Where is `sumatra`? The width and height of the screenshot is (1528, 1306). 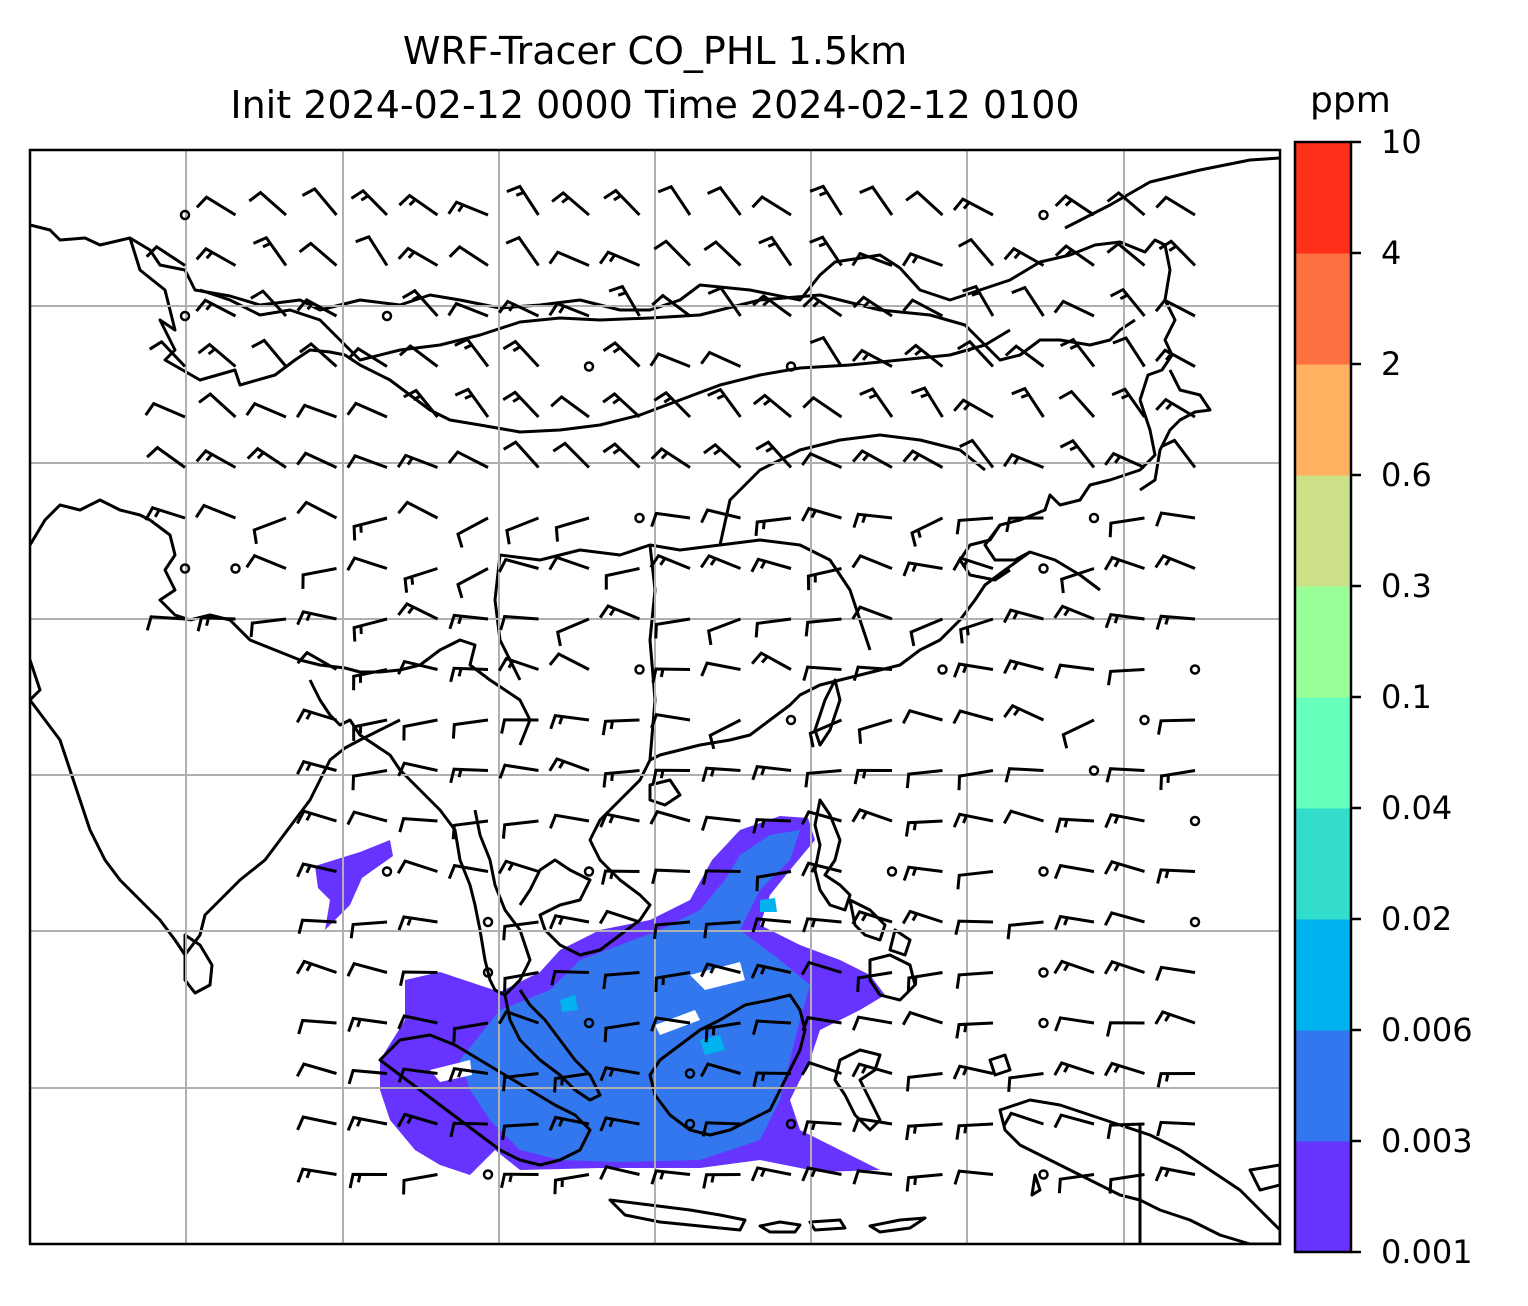 sumatra is located at coordinates (485, 1100).